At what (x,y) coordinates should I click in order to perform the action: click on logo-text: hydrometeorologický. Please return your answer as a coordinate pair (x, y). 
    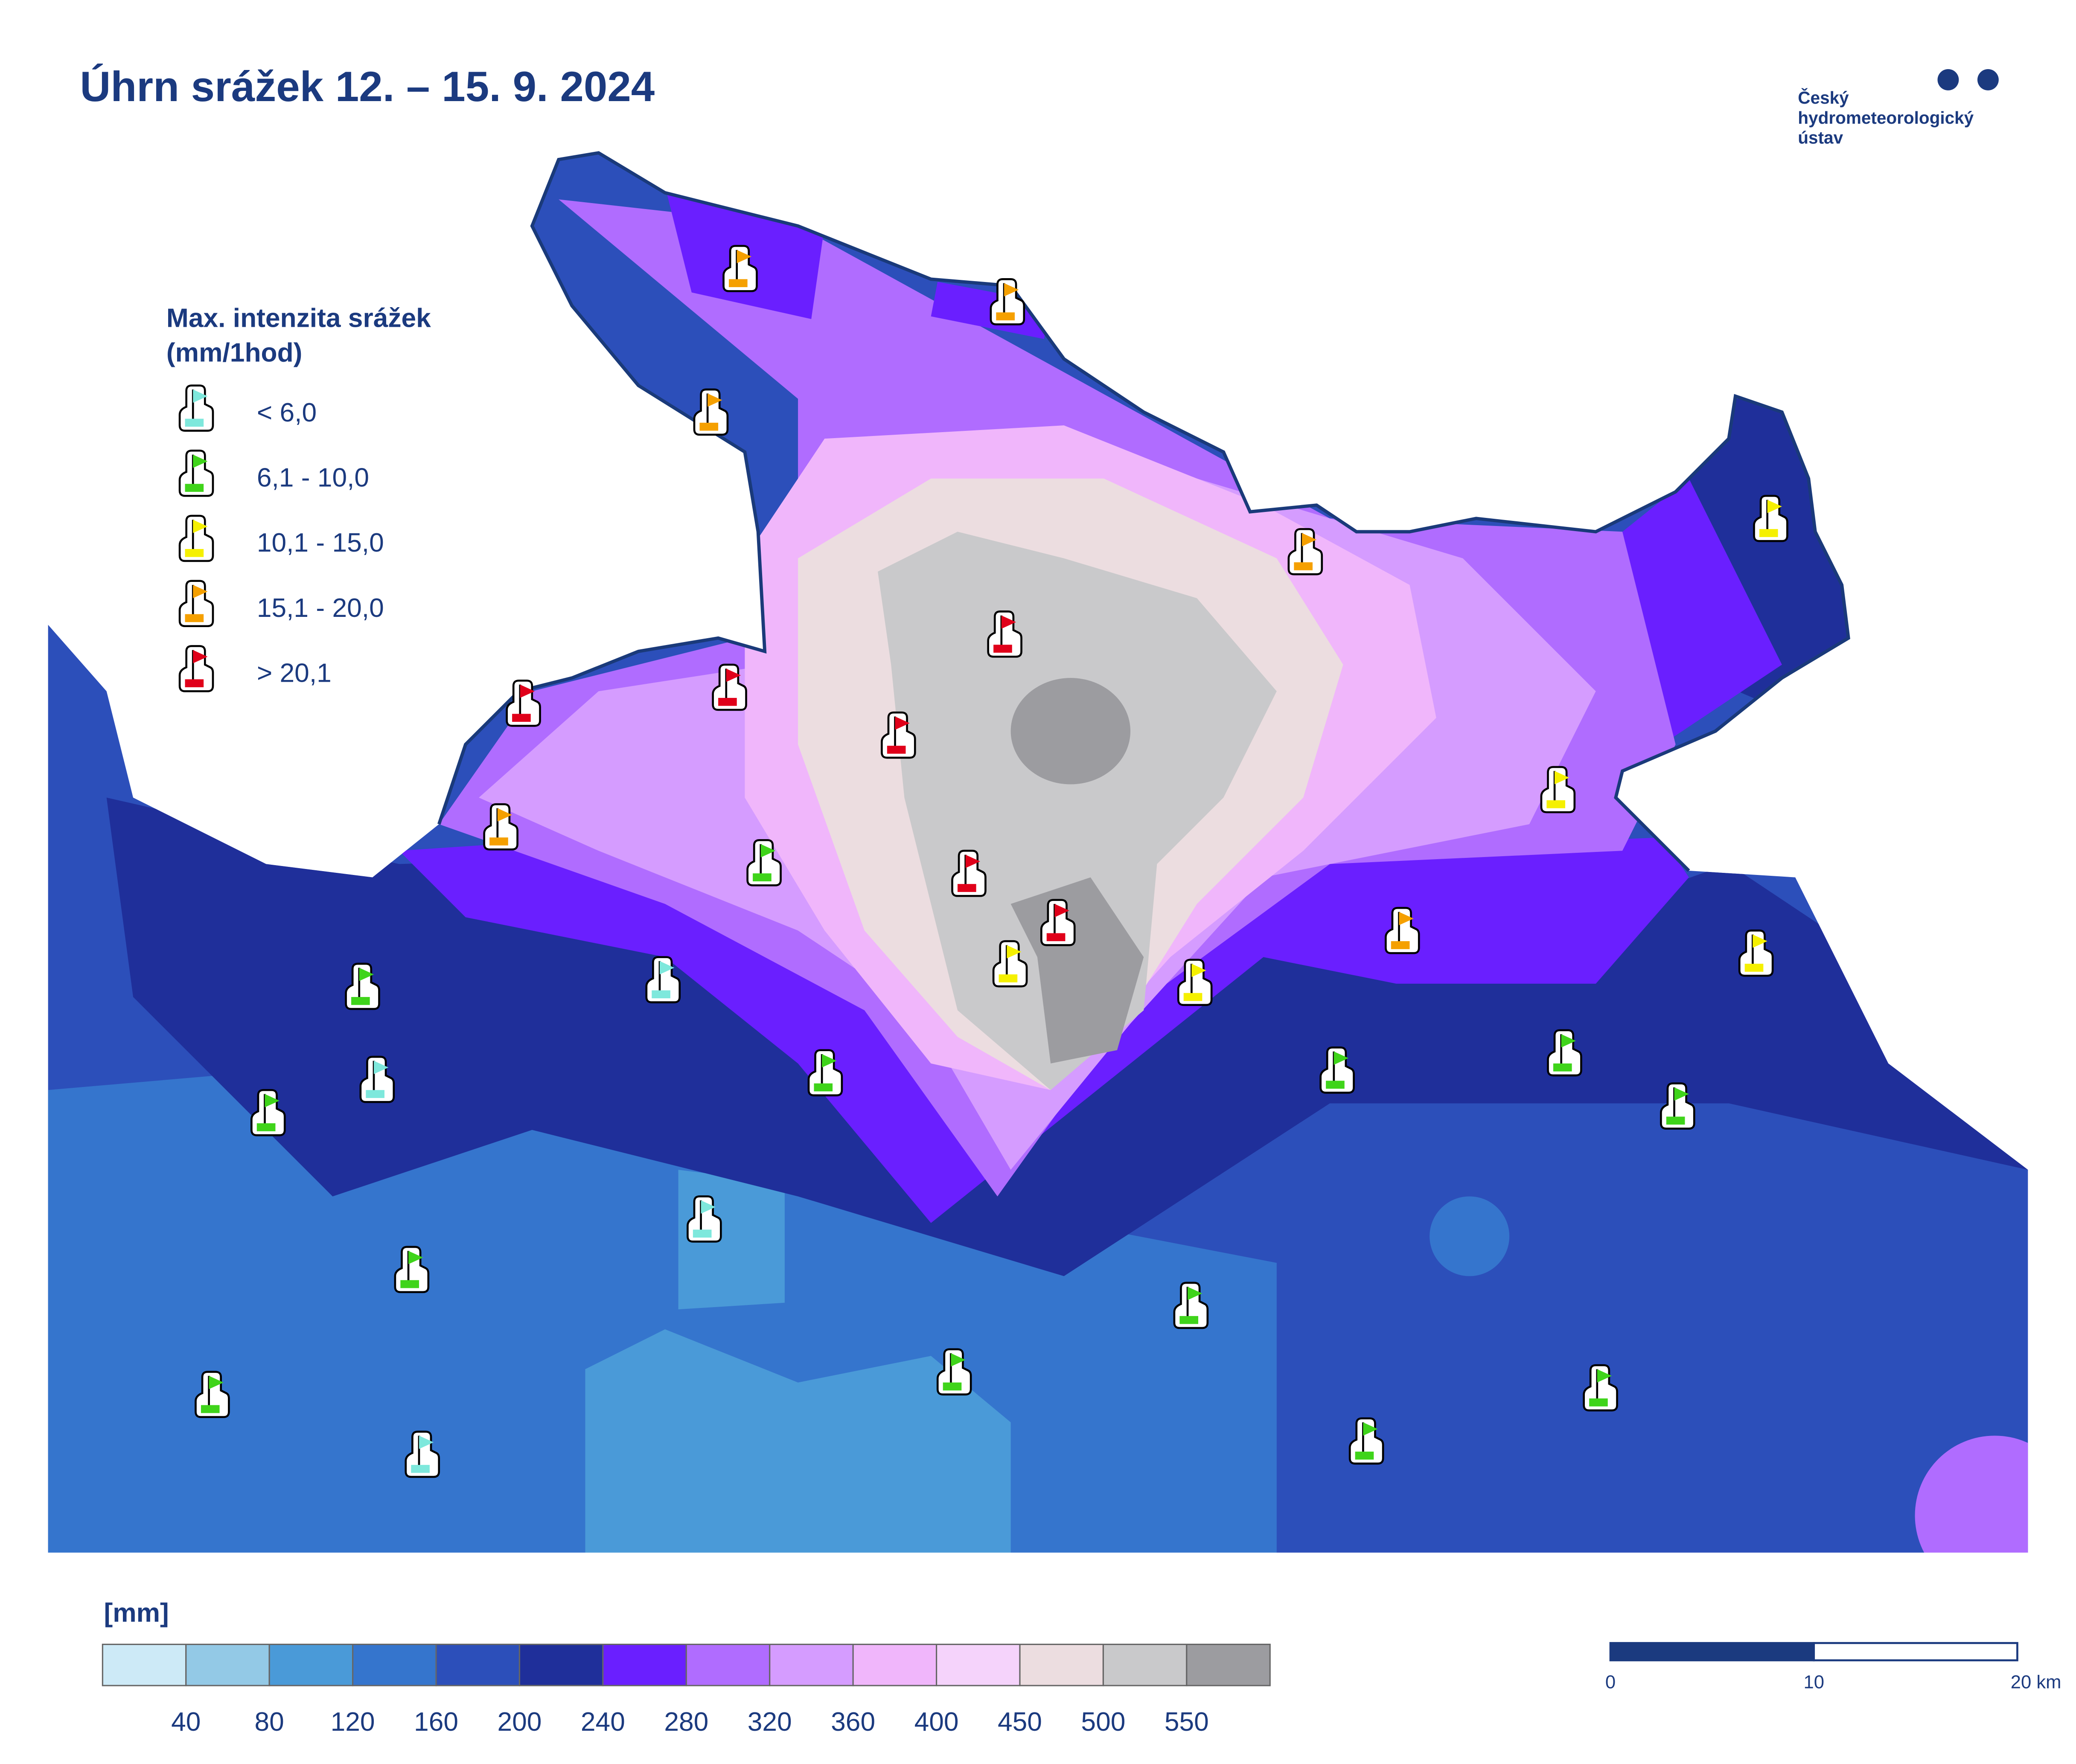
    Looking at the image, I should click on (1886, 118).